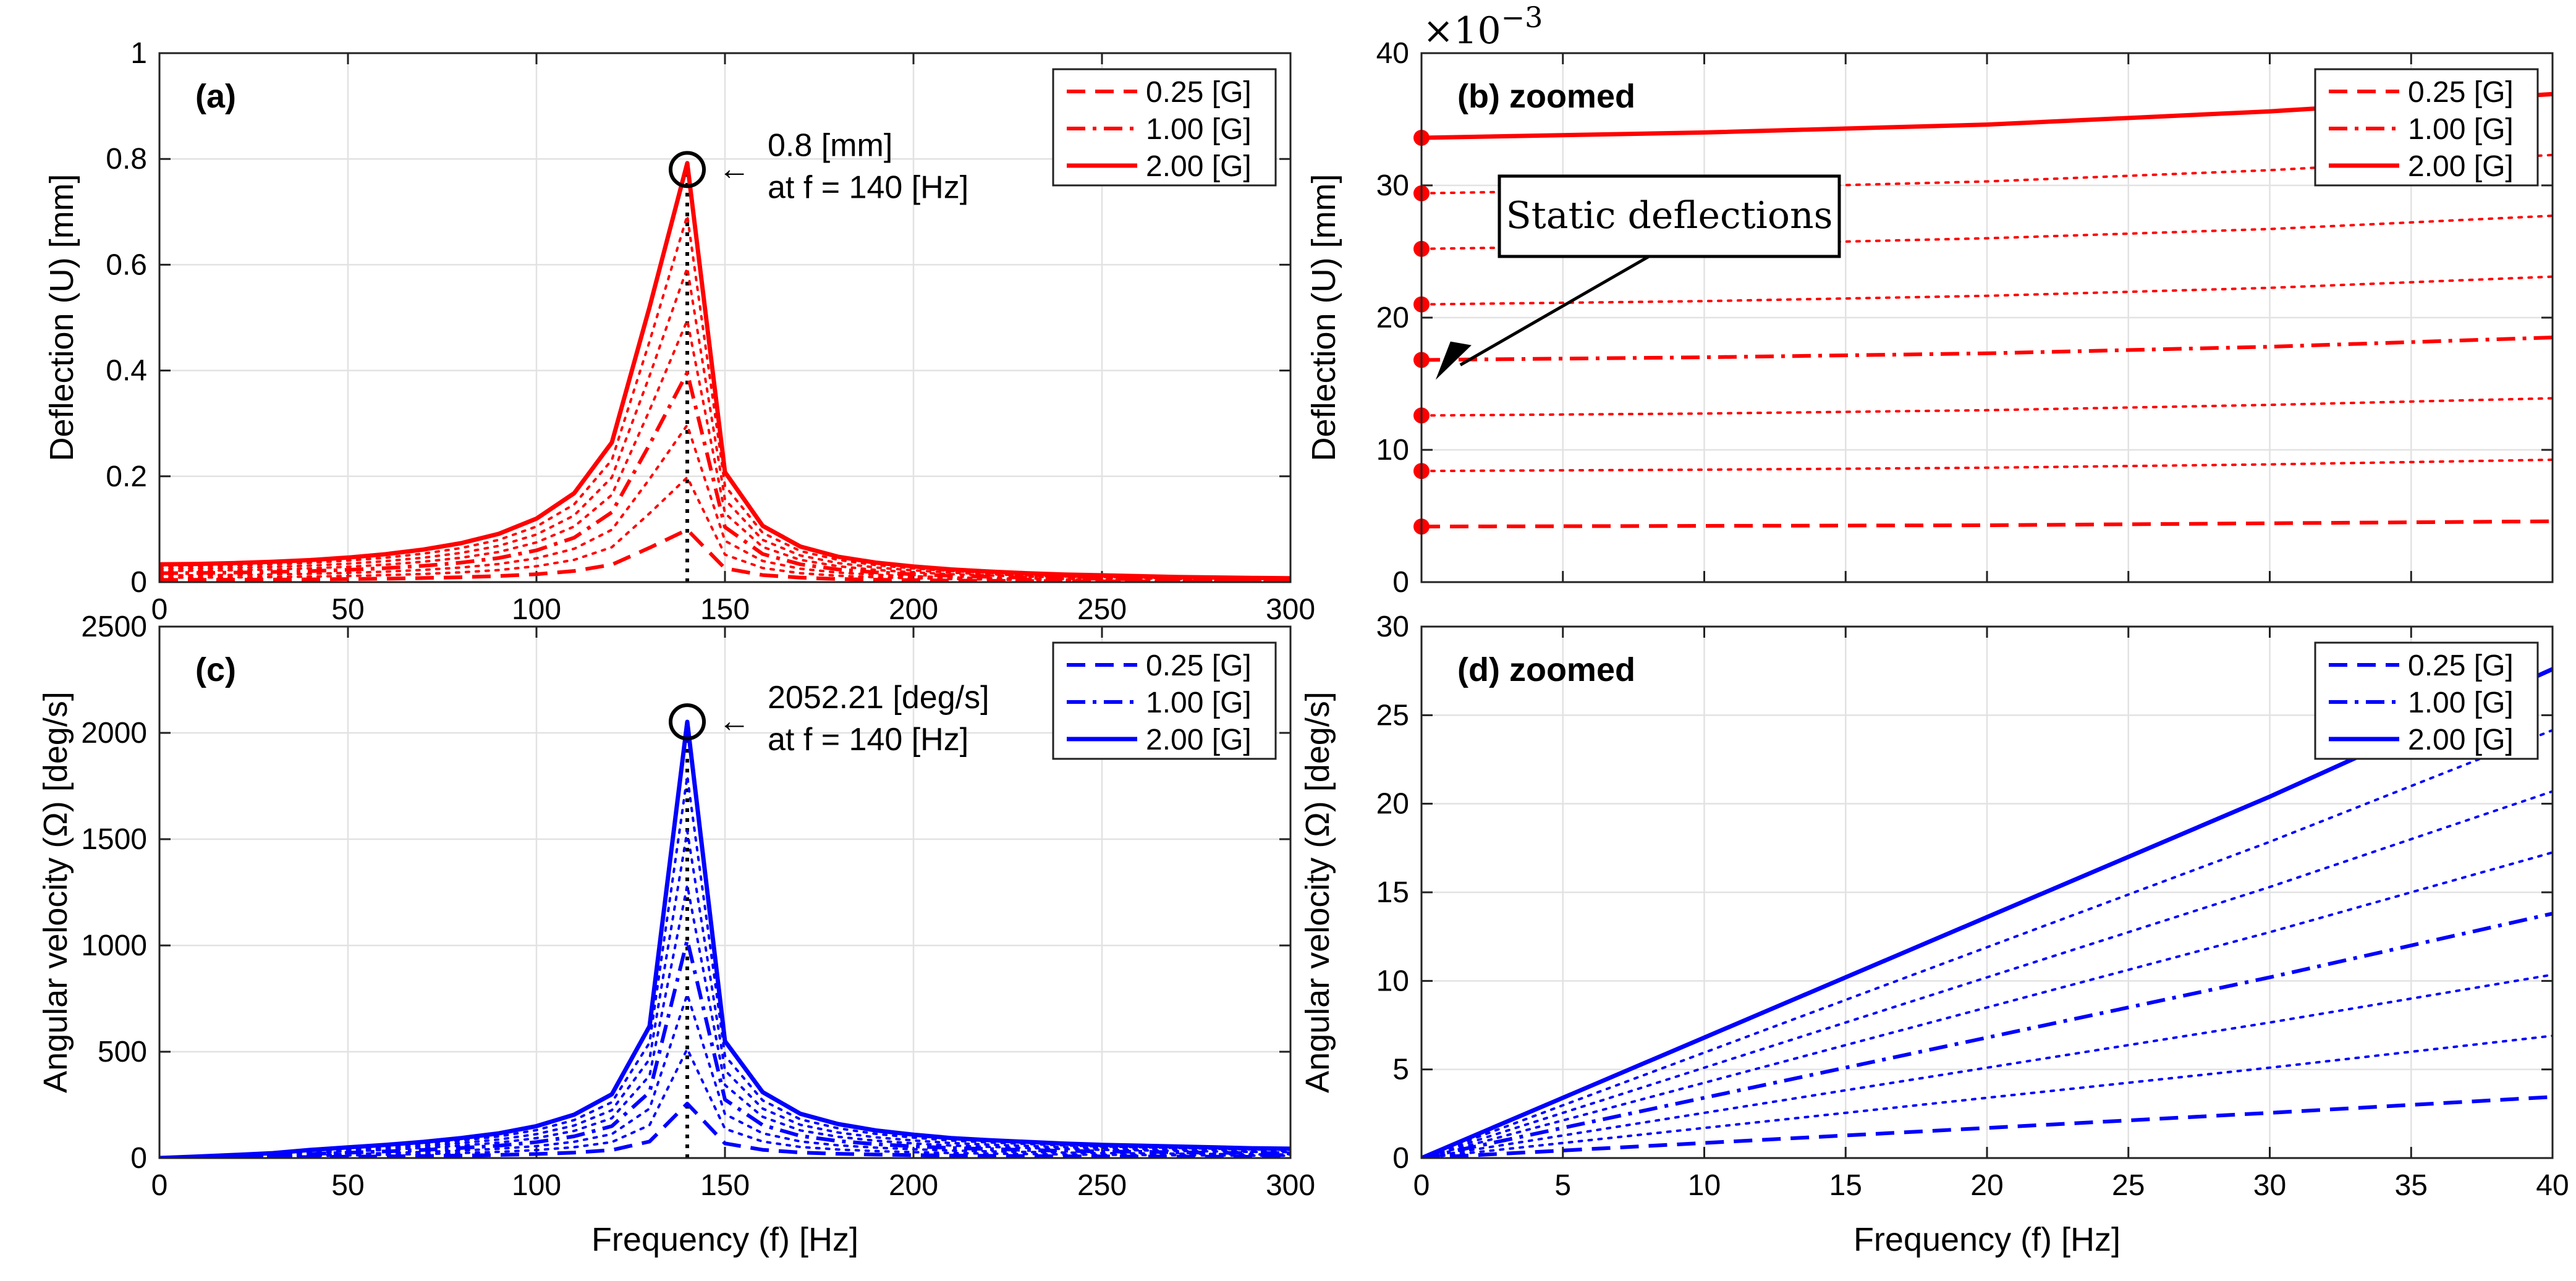 This screenshot has height=1281, width=2576. I want to click on peak-value-label: 0.8 [mm], so click(830, 145).